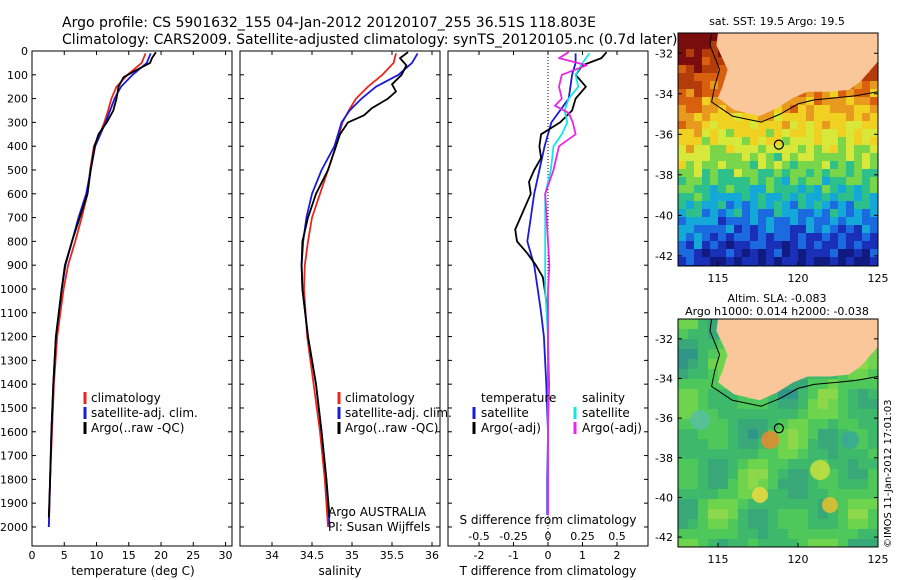 Image resolution: width=900 pixels, height=580 pixels. I want to click on map-lat-label: -34, so click(664, 378).